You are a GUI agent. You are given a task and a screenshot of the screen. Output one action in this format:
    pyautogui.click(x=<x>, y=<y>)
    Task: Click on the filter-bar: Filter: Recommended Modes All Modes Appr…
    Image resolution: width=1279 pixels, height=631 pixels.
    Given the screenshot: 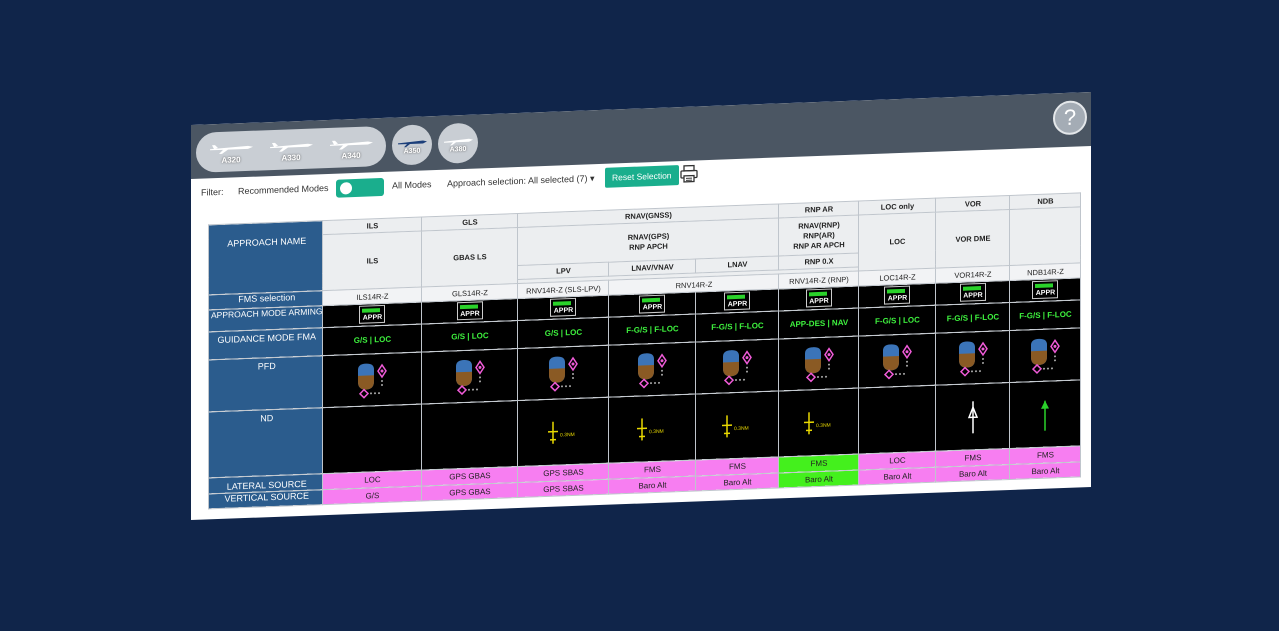 What is the action you would take?
    pyautogui.click(x=641, y=181)
    